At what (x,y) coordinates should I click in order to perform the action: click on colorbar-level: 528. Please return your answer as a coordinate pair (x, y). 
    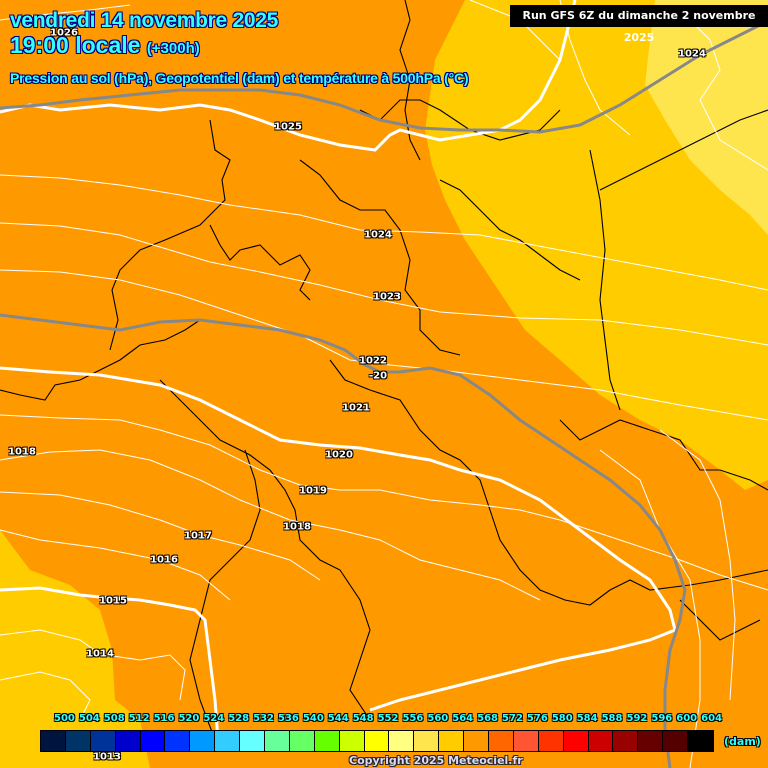
    Looking at the image, I should click on (239, 718).